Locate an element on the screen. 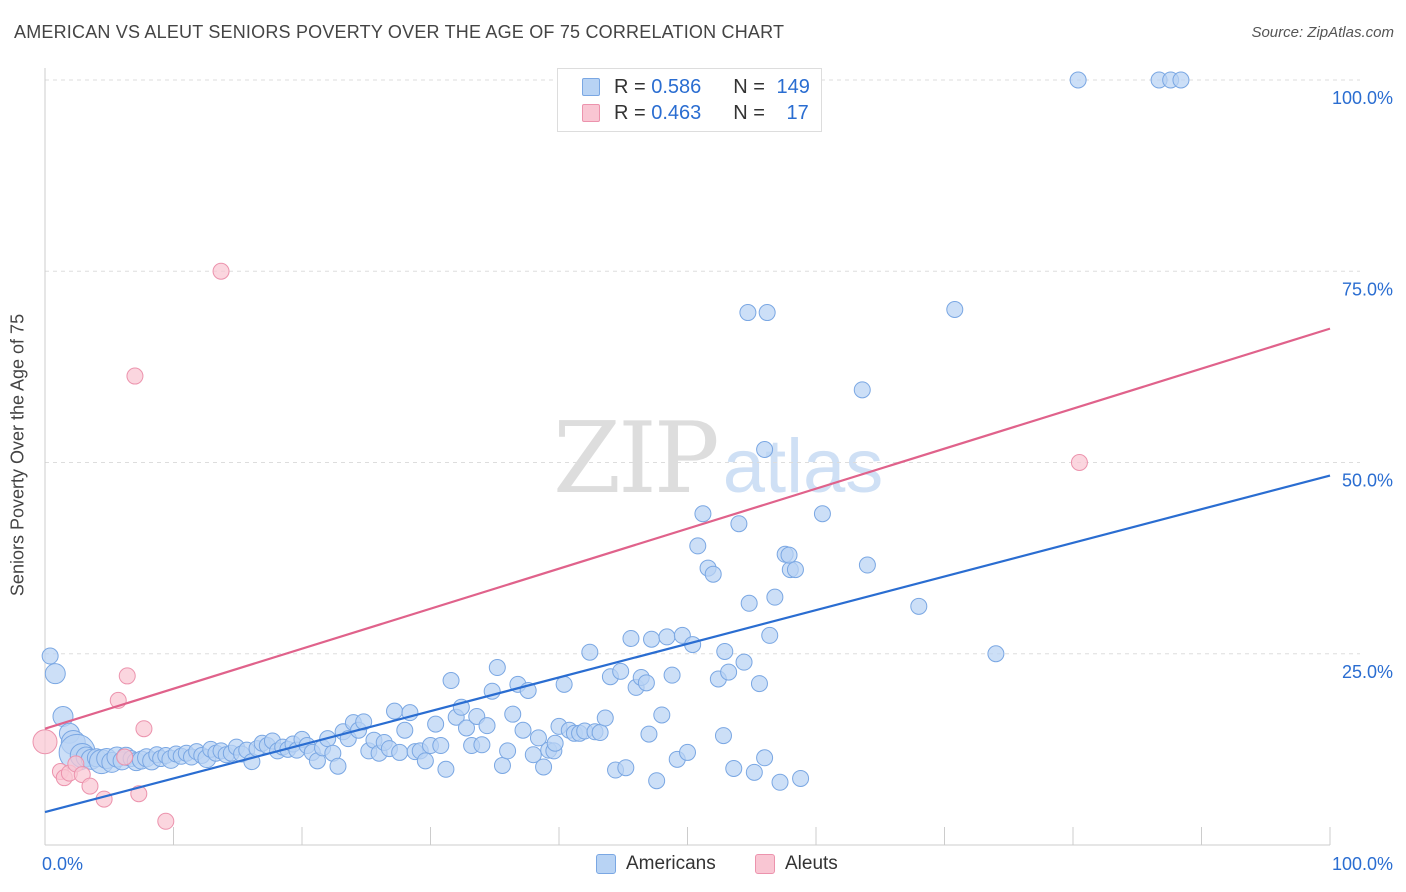 The width and height of the screenshot is (1406, 892). y-tick-labels: 25.0% 50.0% 75.0% 100.0% is located at coordinates (1362, 385).